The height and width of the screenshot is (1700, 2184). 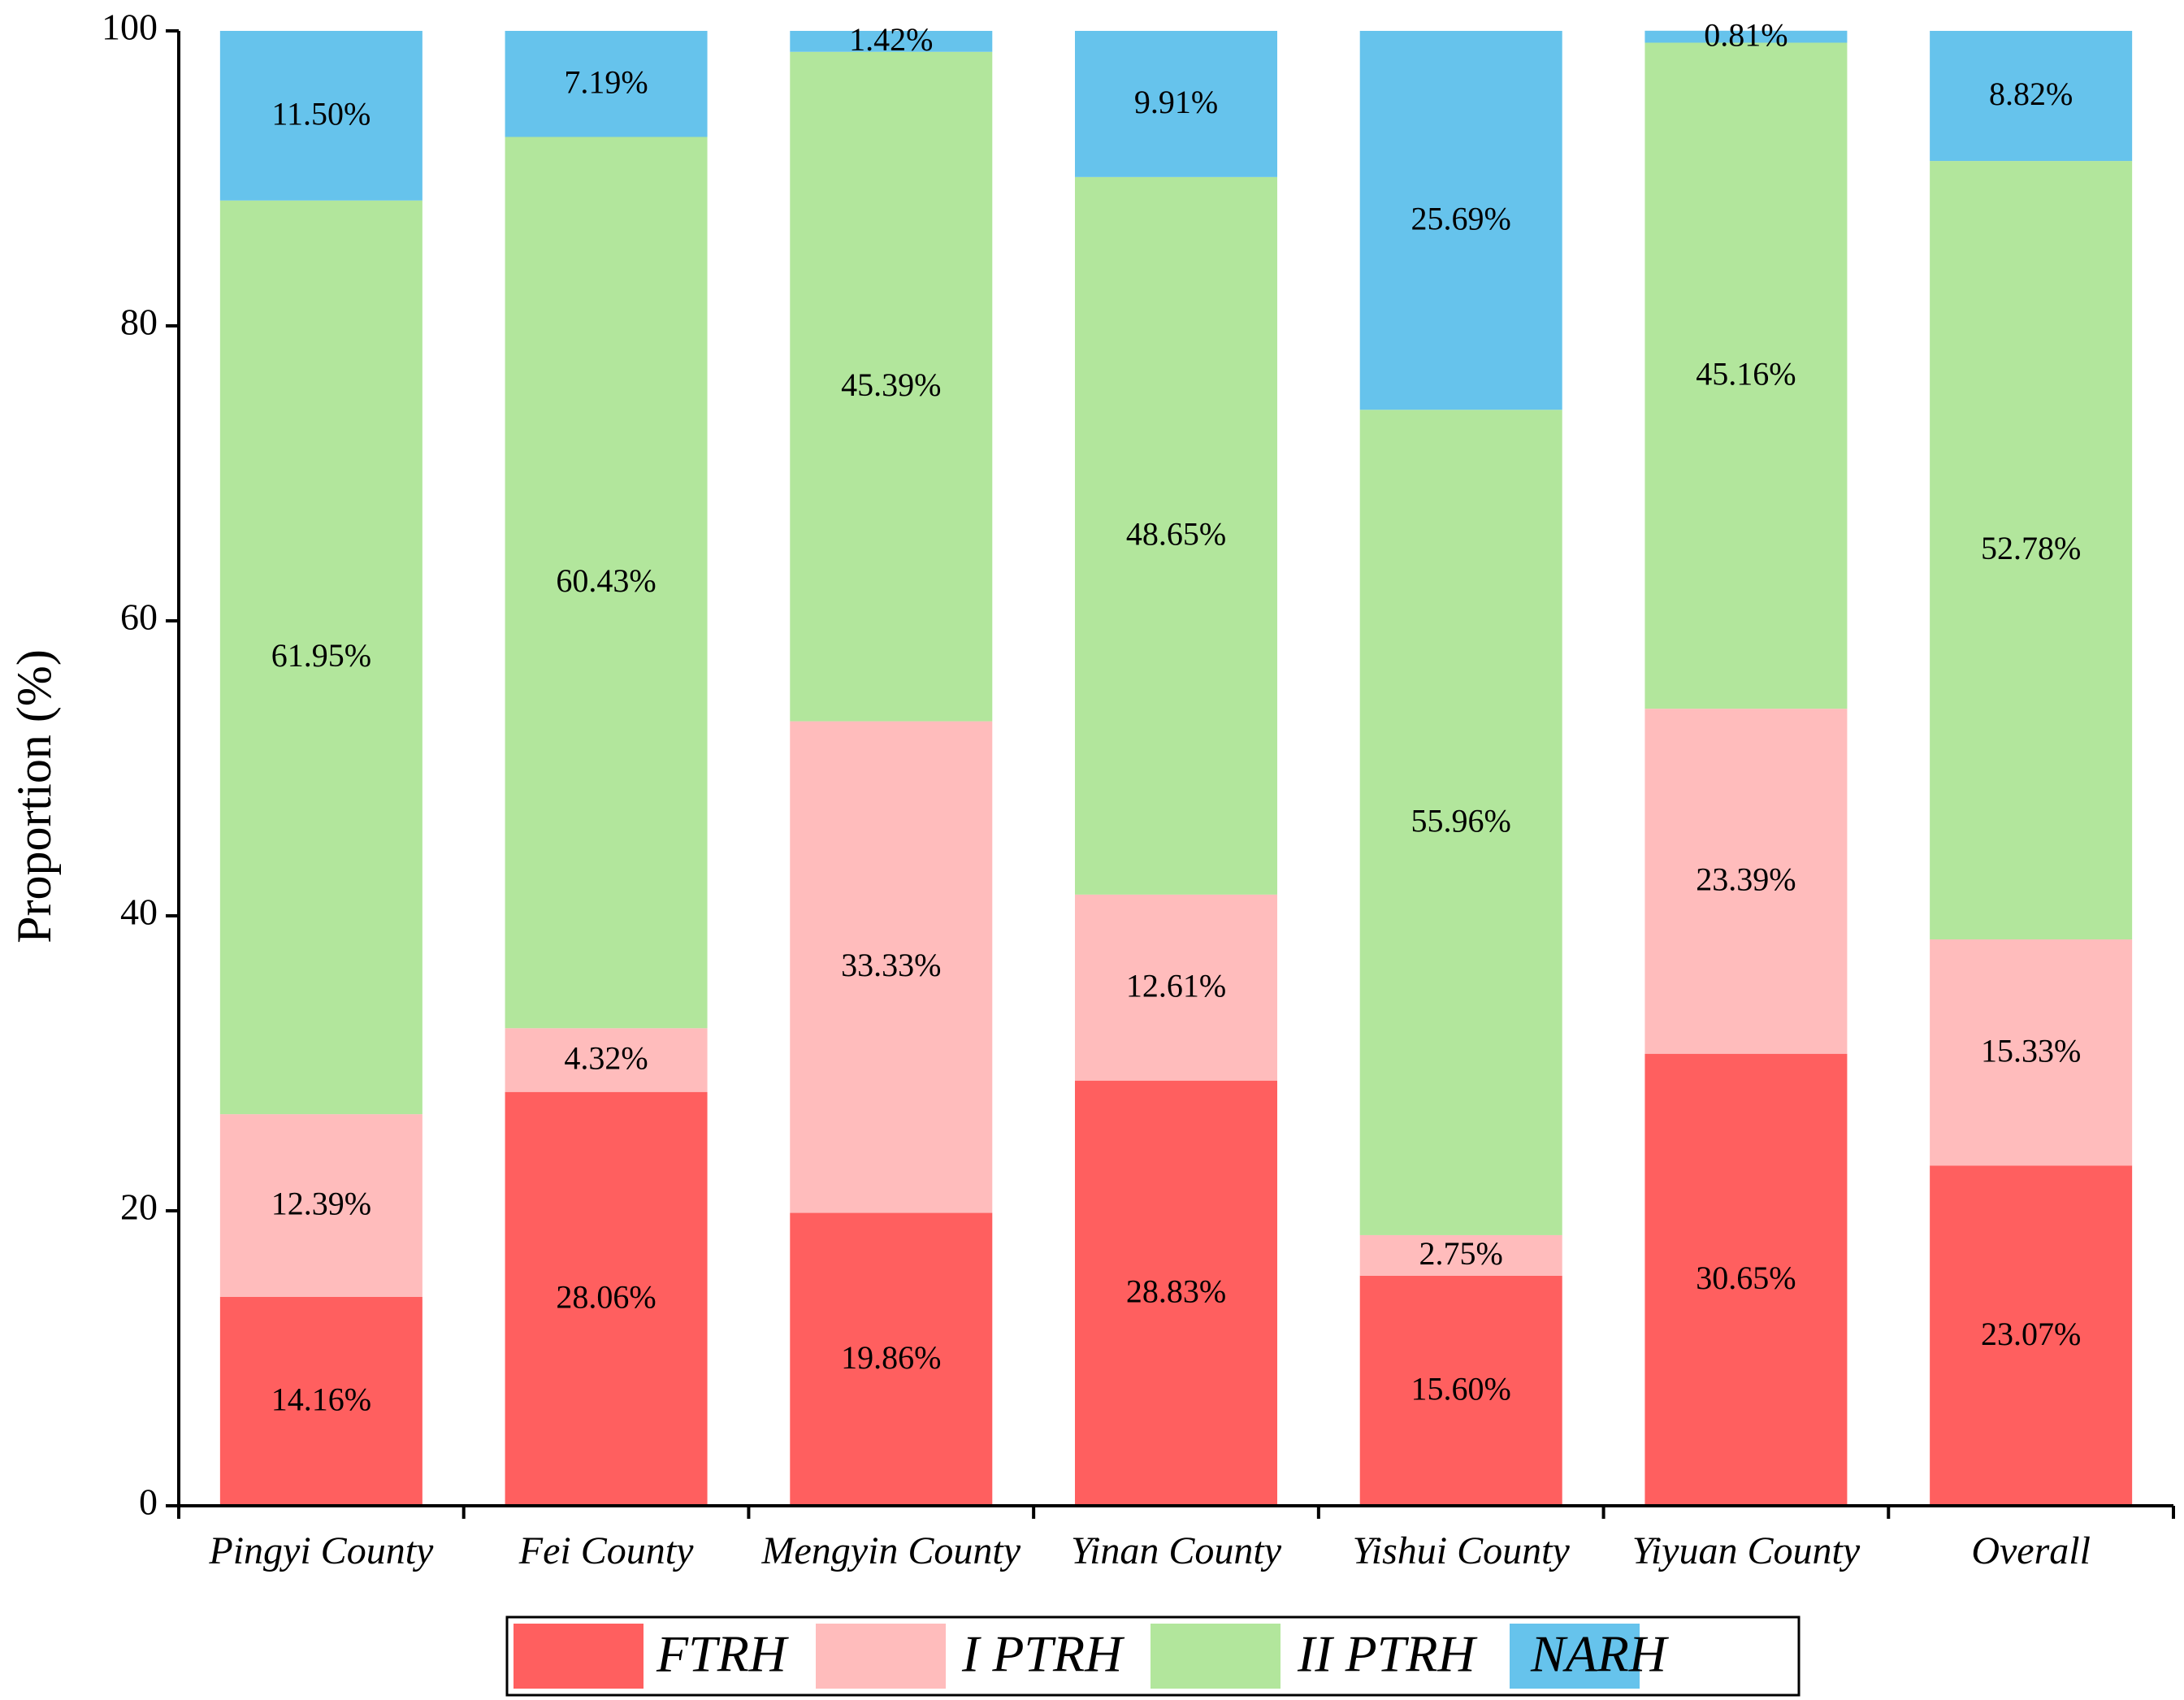 I want to click on data-label: 23.39%, so click(x=1746, y=879).